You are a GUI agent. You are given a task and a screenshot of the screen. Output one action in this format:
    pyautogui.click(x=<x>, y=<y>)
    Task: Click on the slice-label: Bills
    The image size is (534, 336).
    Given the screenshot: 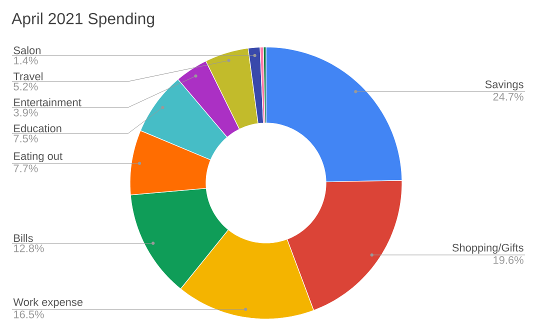 What is the action you would take?
    pyautogui.click(x=23, y=238)
    